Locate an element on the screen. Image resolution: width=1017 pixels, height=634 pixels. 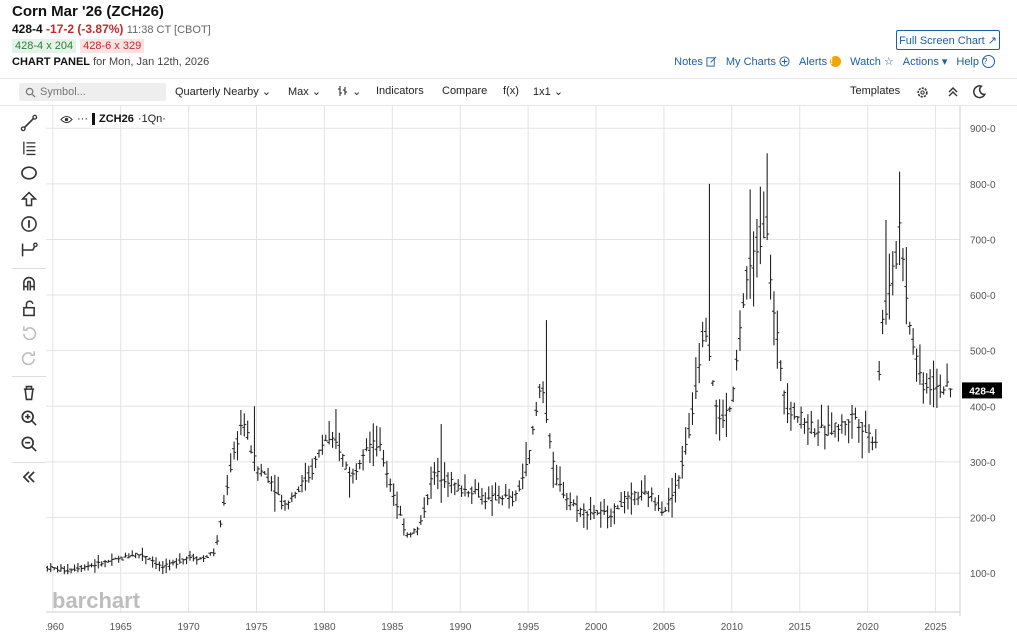
barchart-watermark: barchart is located at coordinates (96, 600).